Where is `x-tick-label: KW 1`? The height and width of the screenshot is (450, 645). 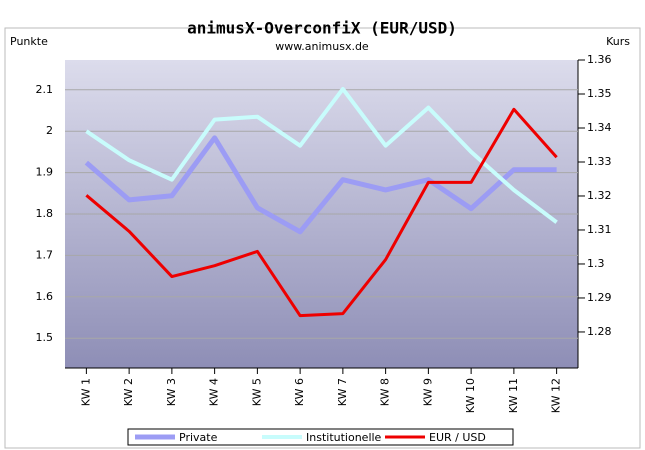 x-tick-label: KW 1 is located at coordinates (85, 392).